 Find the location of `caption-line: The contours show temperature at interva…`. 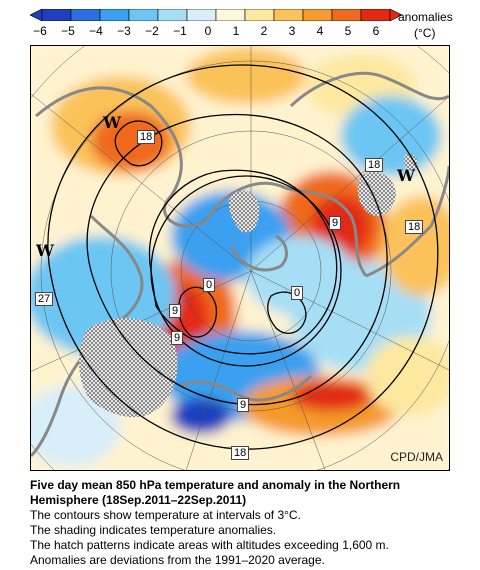

caption-line: The contours show temperature at interva… is located at coordinates (165, 515).